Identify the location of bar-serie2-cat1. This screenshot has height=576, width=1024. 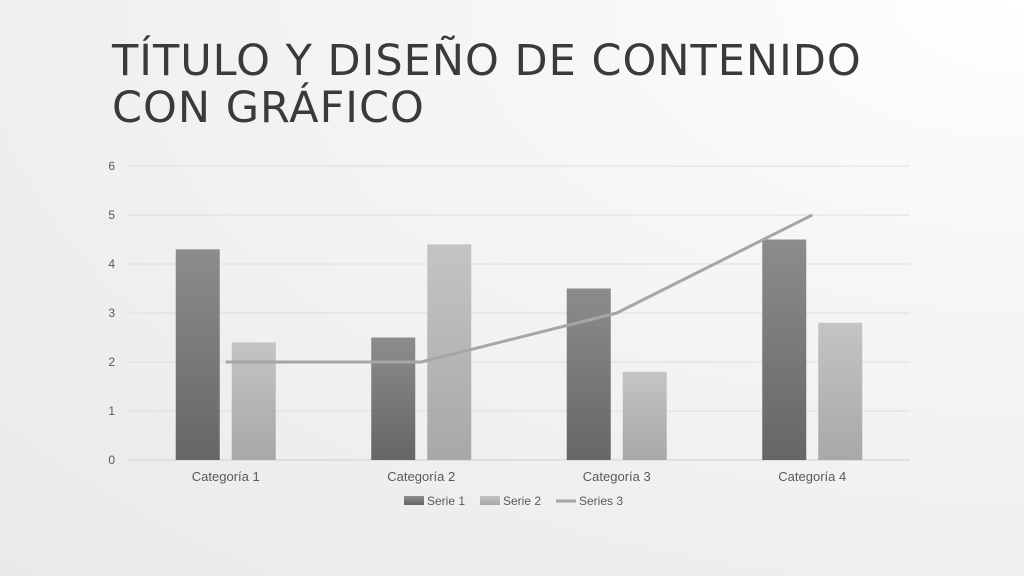
(253, 401).